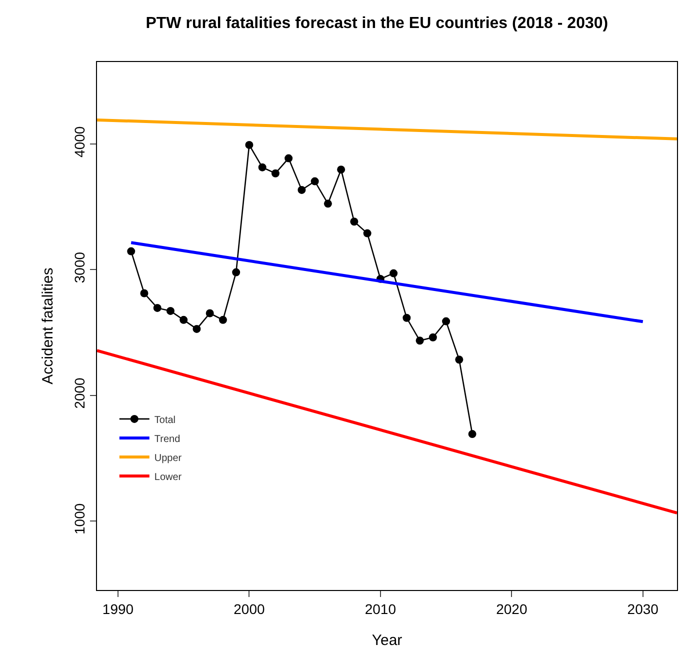  What do you see at coordinates (249, 608) in the screenshot?
I see `x-tick-label: 2000` at bounding box center [249, 608].